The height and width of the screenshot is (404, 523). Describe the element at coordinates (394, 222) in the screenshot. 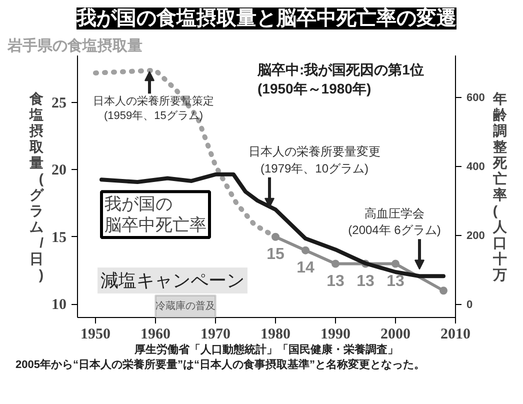

I see `annotation: 高血圧学会 (2004年 6グラム)` at that location.